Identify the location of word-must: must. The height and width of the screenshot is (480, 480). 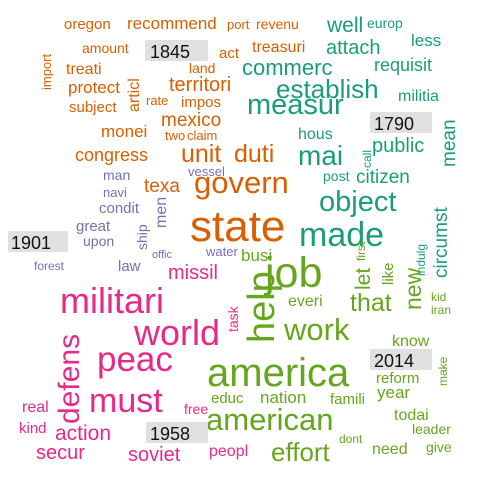
(126, 401).